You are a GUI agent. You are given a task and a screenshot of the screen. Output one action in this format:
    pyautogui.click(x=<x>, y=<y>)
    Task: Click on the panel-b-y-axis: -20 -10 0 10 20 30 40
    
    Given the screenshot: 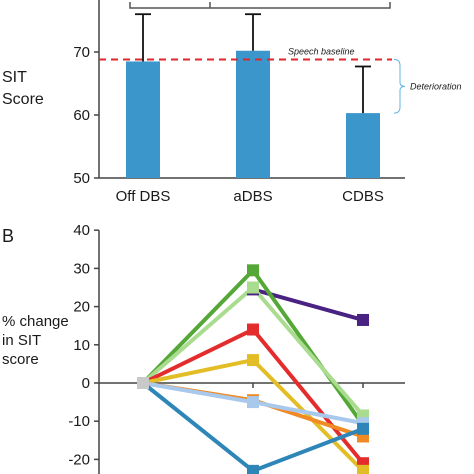 What is the action you would take?
    pyautogui.click(x=84, y=348)
    